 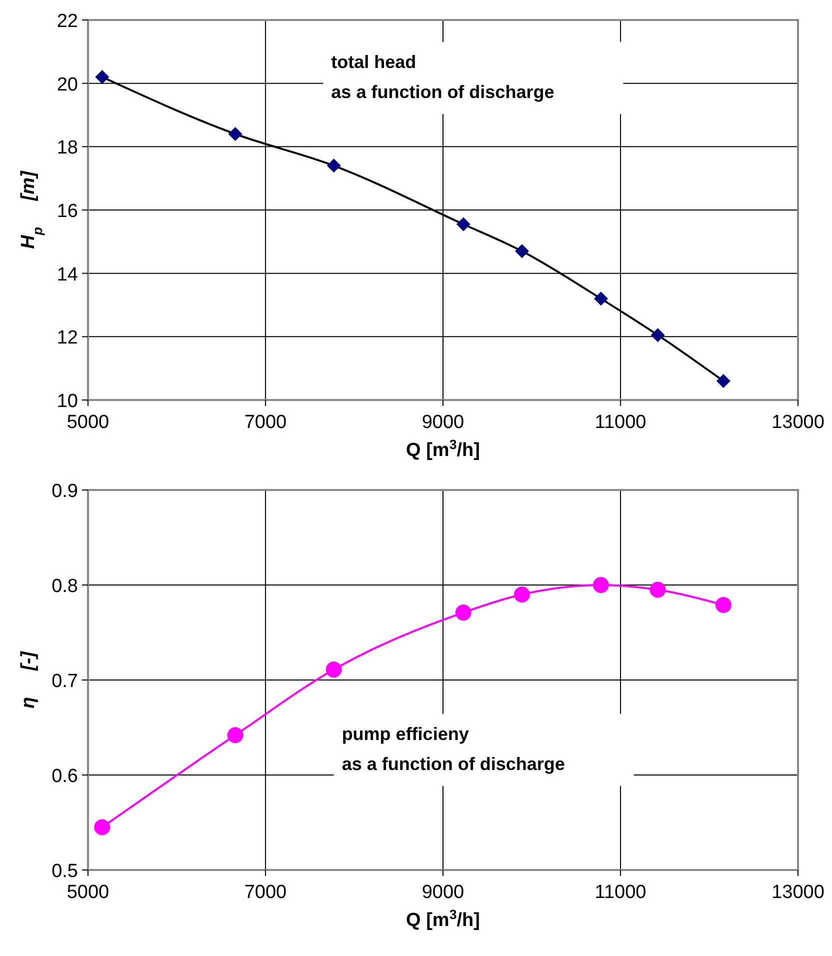 What do you see at coordinates (67, 85) in the screenshot?
I see `y-tick-label: 20` at bounding box center [67, 85].